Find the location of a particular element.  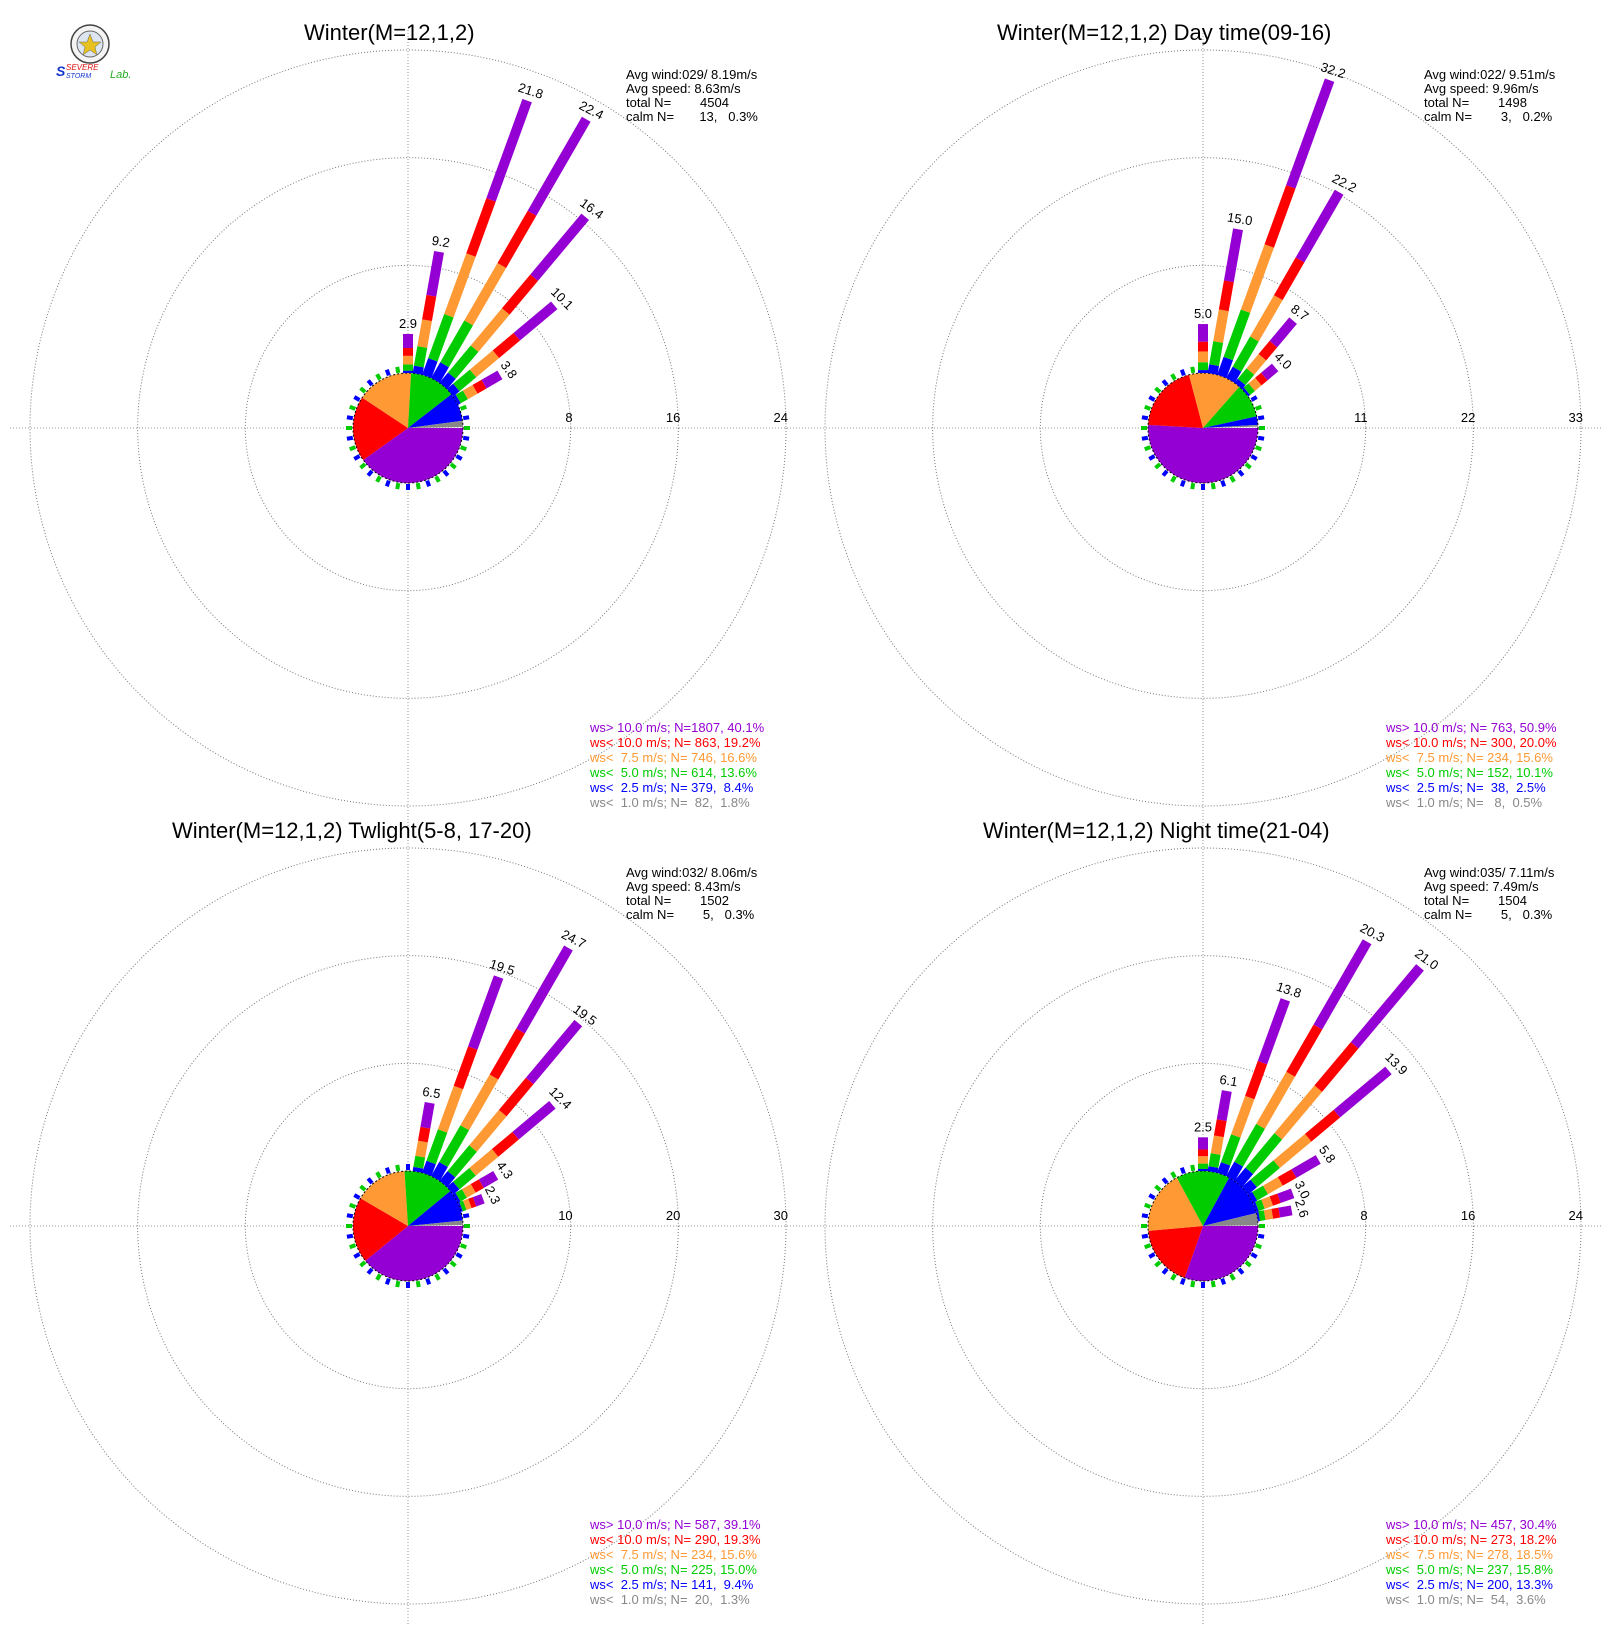

ring-label: 24 is located at coordinates (1576, 1215).